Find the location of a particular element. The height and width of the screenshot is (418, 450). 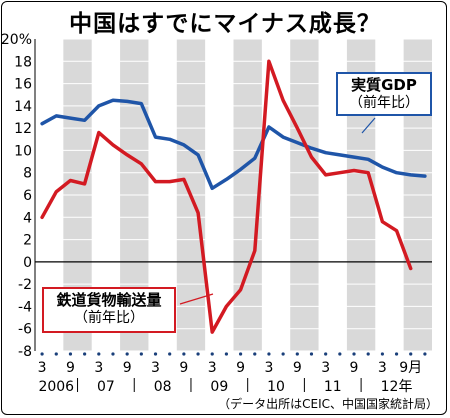

chart-title: 中国はすでにマイナス成長？ is located at coordinates (225, 24).